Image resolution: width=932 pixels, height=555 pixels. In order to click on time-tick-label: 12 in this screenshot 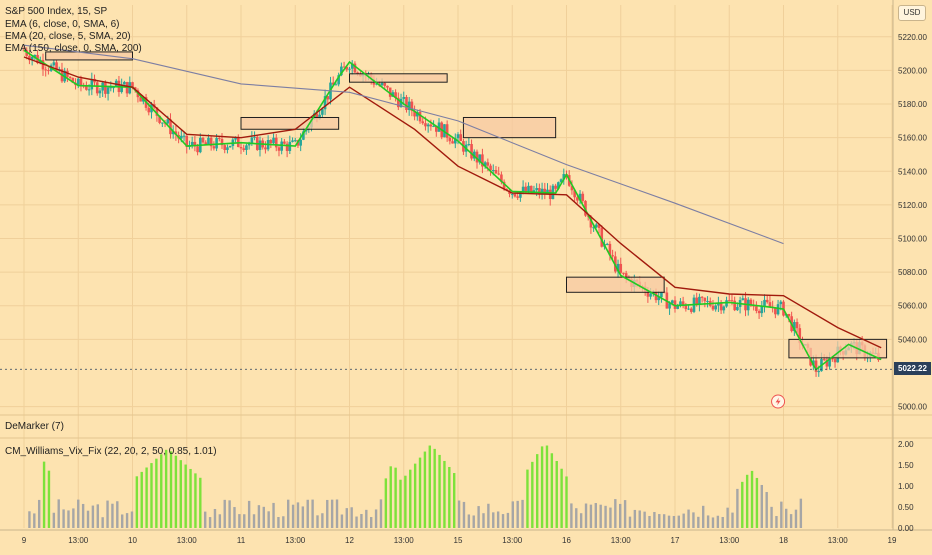, I will do `click(349, 540)`.